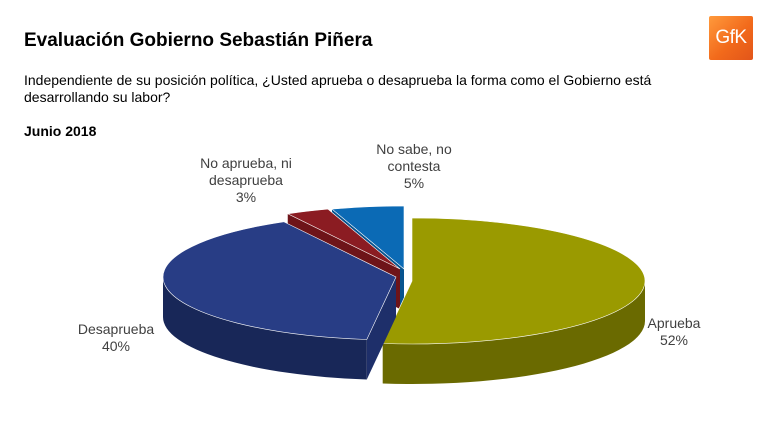  Describe the element at coordinates (674, 323) in the screenshot. I see `slice-name-0-0: Aprueba` at that location.